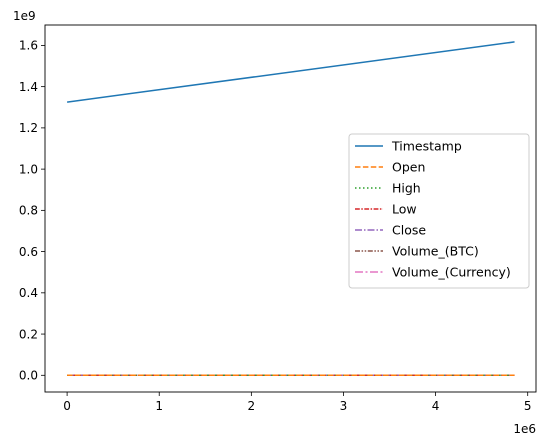  What do you see at coordinates (24, 16) in the screenshot?
I see `y-axis-offset-label: 1e9` at bounding box center [24, 16].